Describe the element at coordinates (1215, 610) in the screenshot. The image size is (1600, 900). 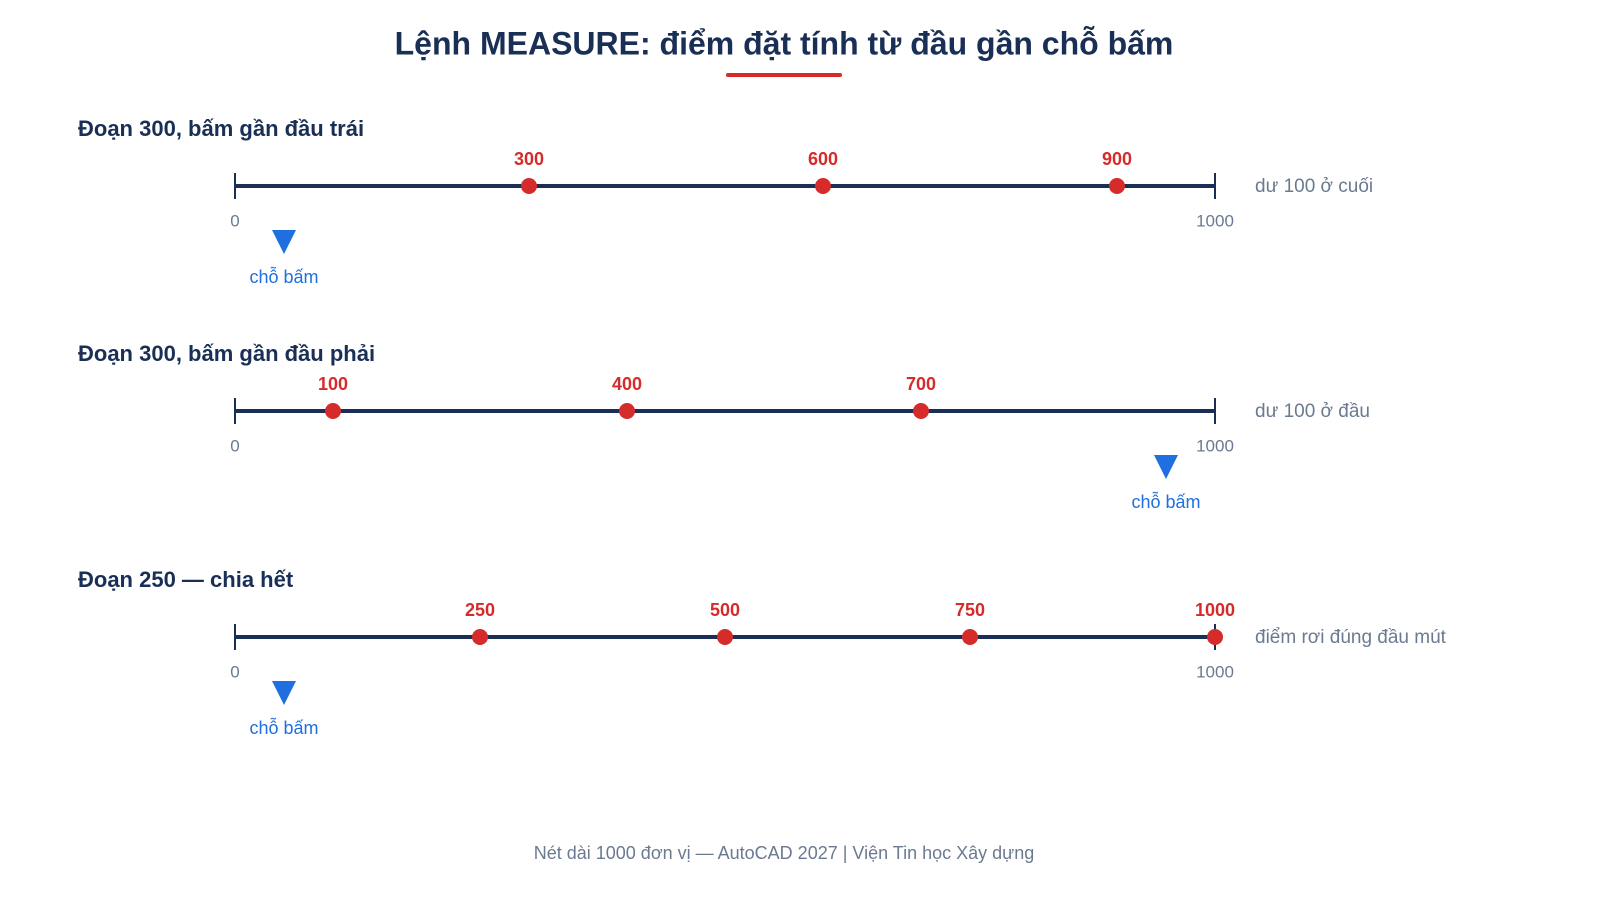
I see `point-label: 1000` at that location.